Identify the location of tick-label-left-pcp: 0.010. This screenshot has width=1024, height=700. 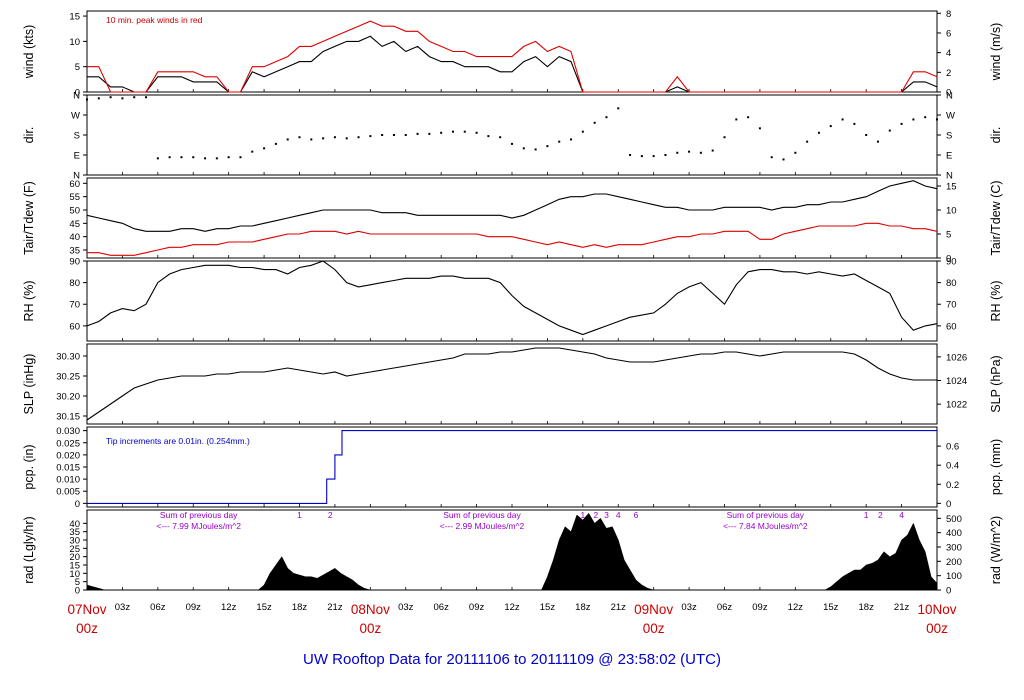
(68, 480).